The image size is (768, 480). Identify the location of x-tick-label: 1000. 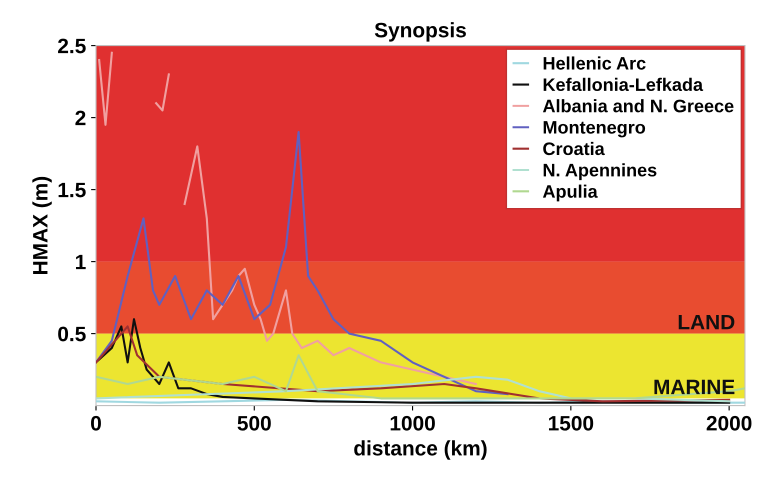
(412, 423).